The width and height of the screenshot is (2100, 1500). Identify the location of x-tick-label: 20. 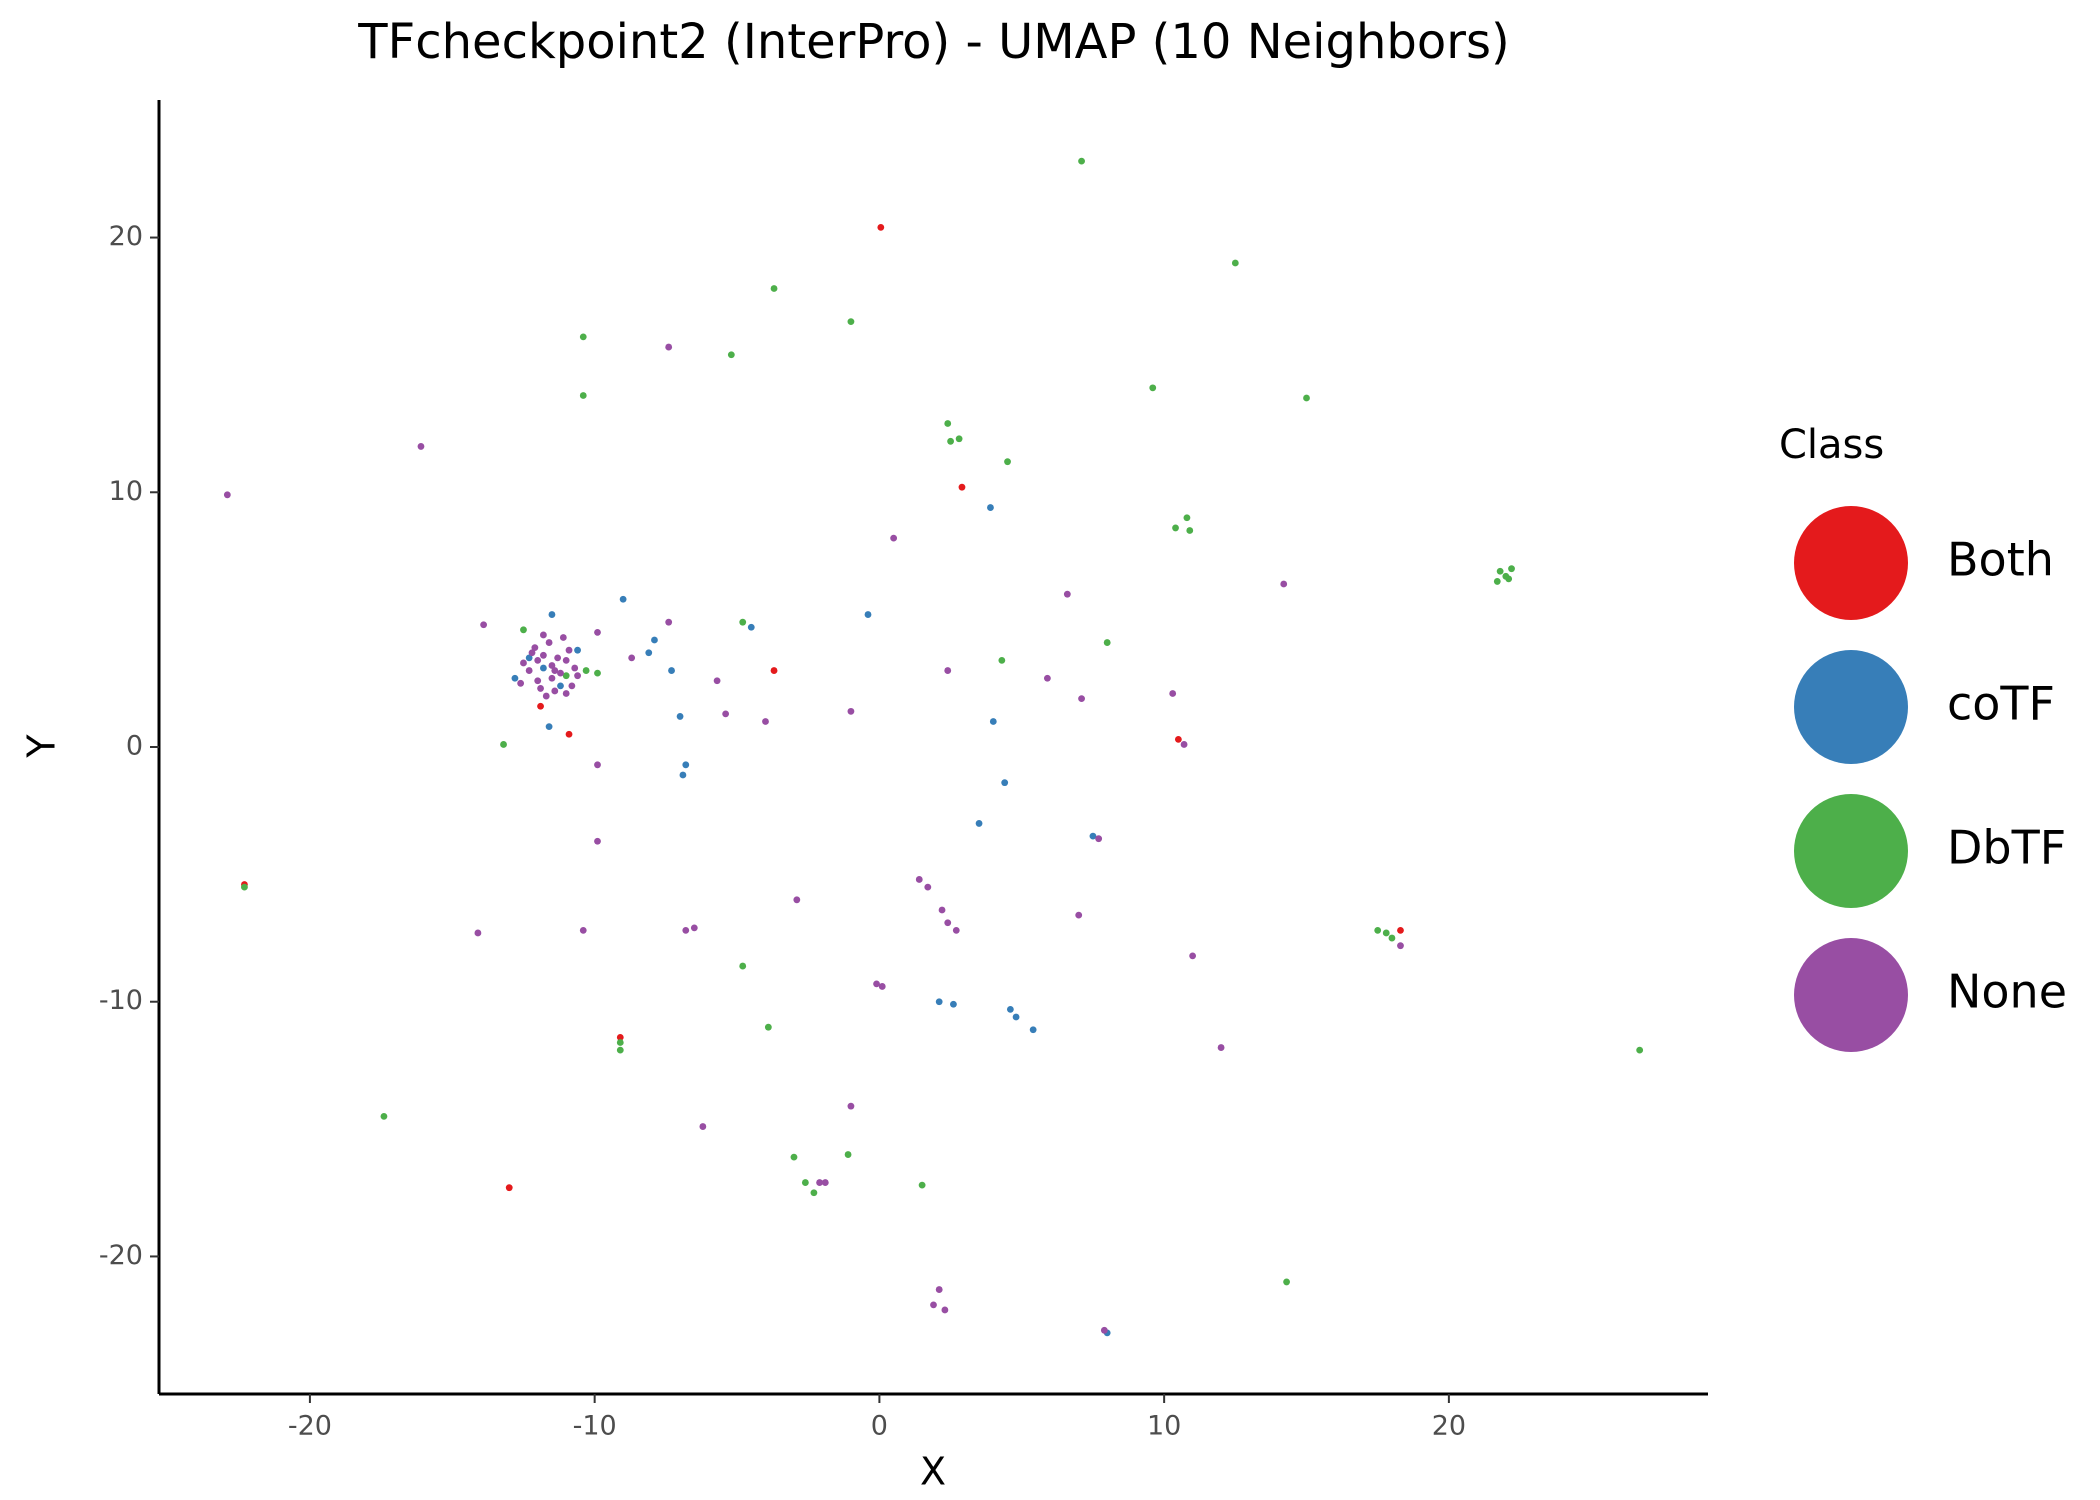
(1449, 1426).